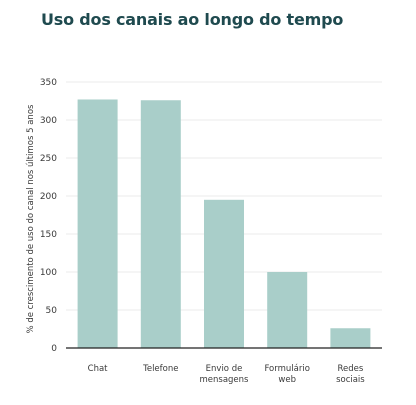  What do you see at coordinates (48, 159) in the screenshot?
I see `y-tick-label: 250` at bounding box center [48, 159].